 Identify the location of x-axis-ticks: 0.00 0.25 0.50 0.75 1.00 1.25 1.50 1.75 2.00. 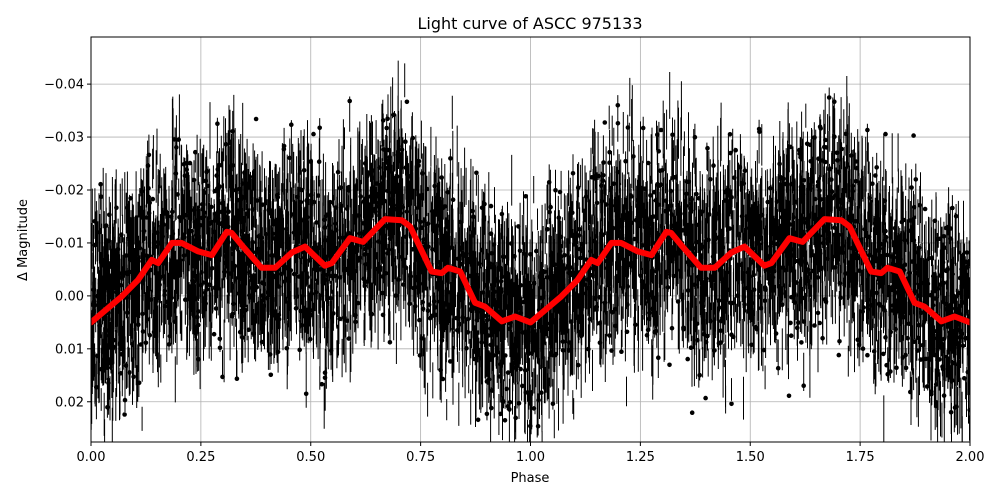
(530, 453).